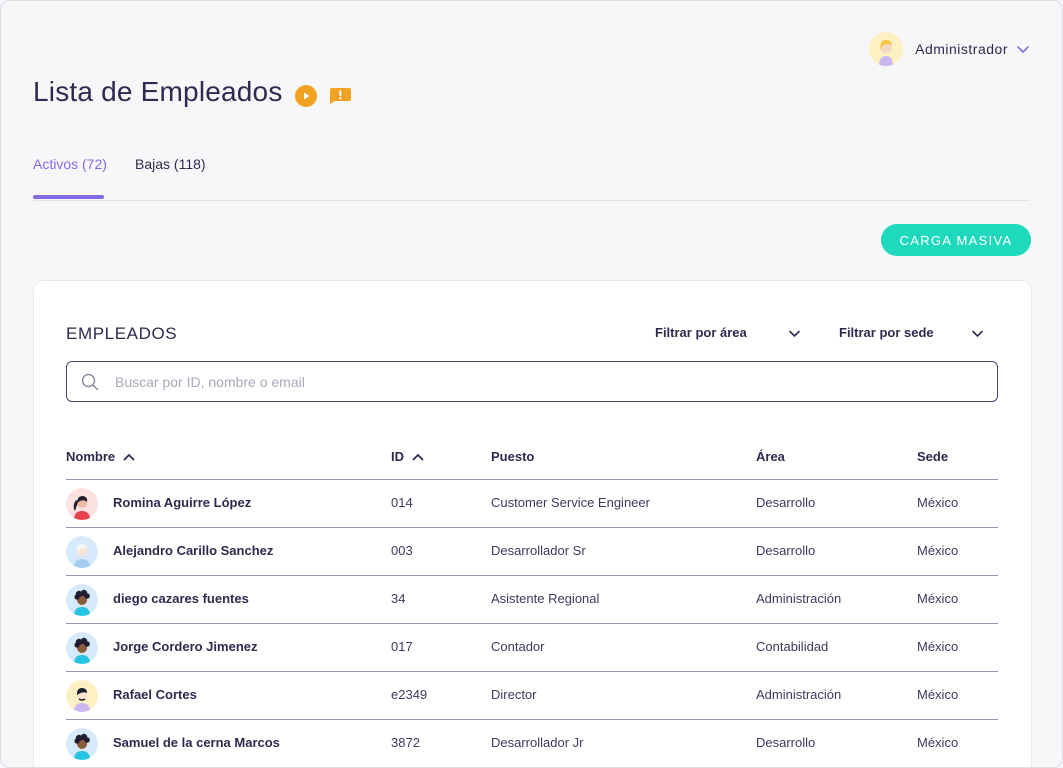  Describe the element at coordinates (193, 550) in the screenshot. I see `employee-name: Alejandro Carillo Sanchez` at that location.